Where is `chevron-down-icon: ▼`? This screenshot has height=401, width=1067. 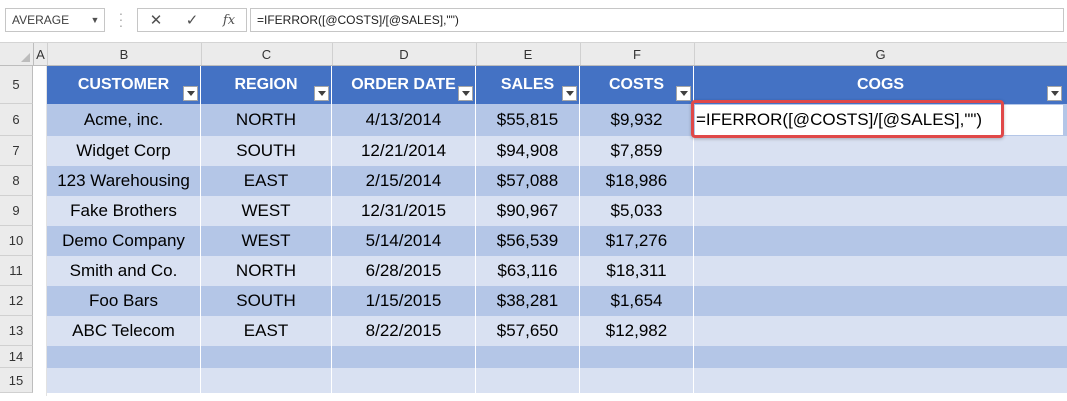 chevron-down-icon: ▼ is located at coordinates (95, 20).